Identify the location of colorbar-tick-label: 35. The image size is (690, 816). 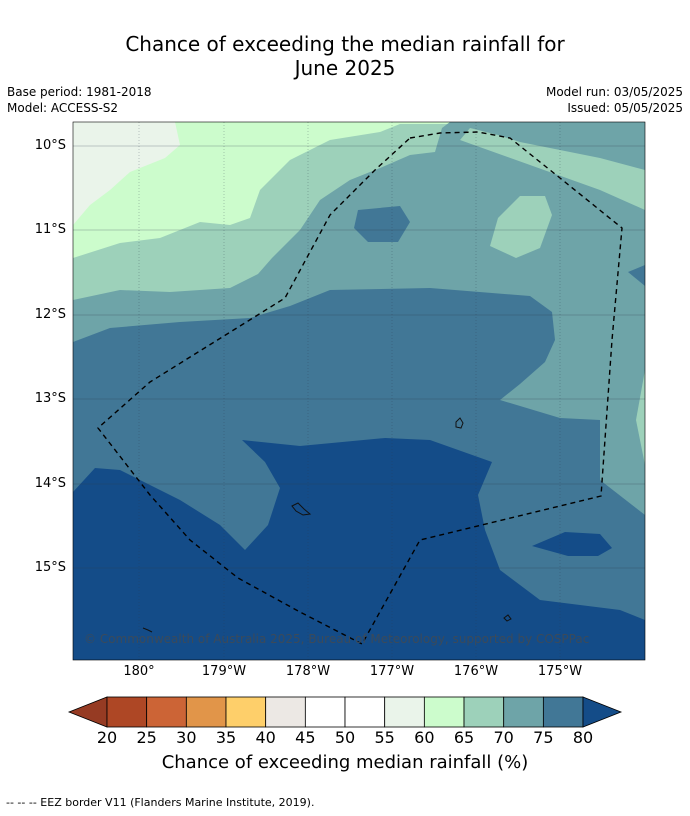
(226, 737).